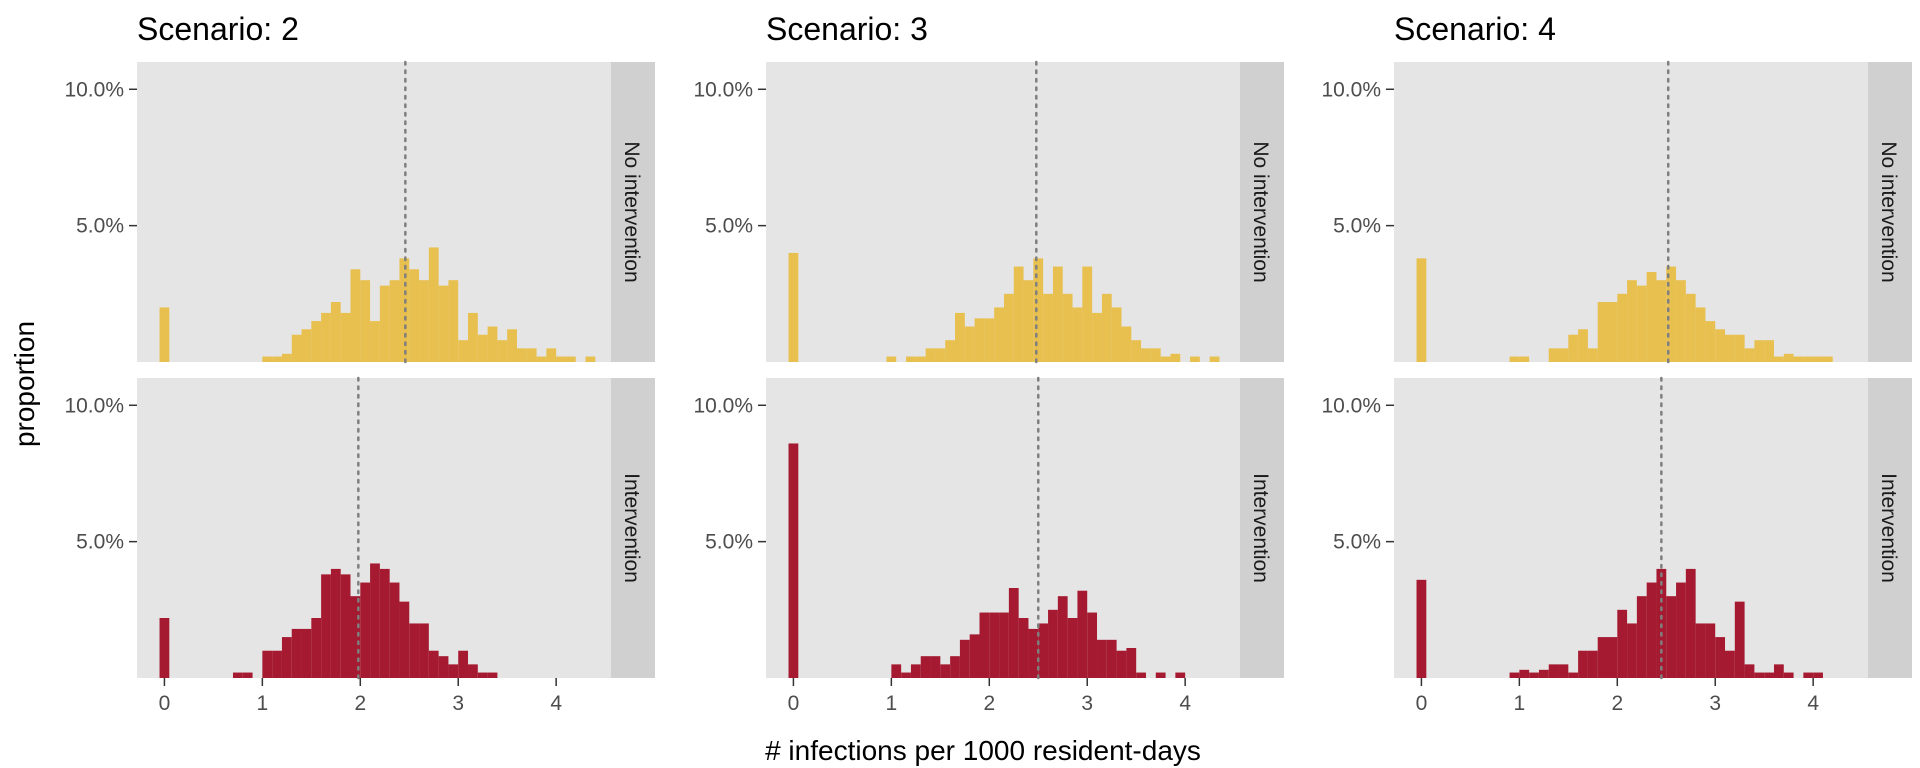 This screenshot has height=768, width=1920. I want to click on panel: No intervention 5.0% 10.0%, so click(1616, 212).